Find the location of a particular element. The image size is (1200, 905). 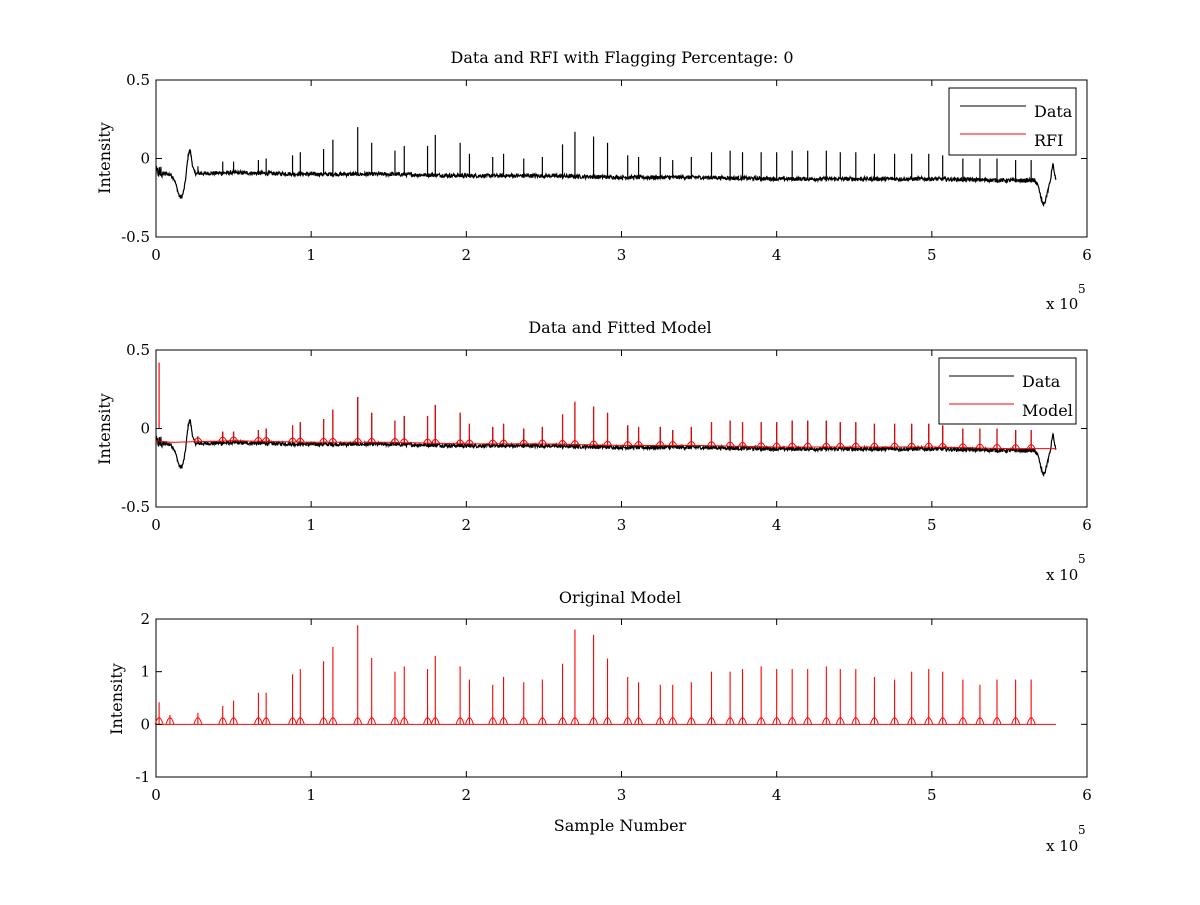

panel2-ytick-label: 0.5 is located at coordinates (138, 350).